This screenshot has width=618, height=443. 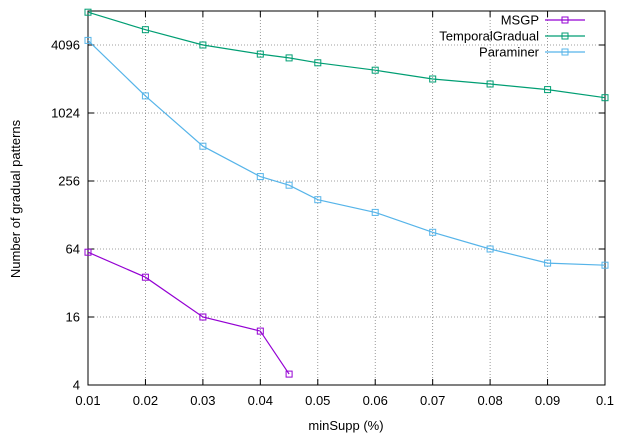 I want to click on y-axis-title: Number of gradual patterns, so click(x=15, y=198).